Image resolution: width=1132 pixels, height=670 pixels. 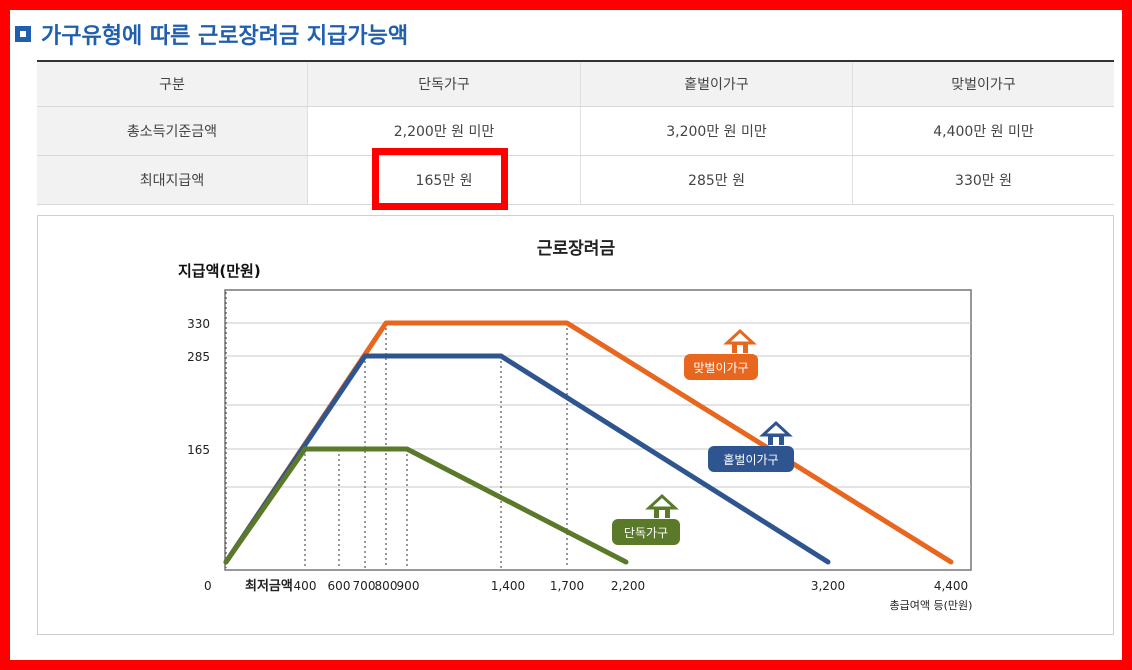 What do you see at coordinates (198, 357) in the screenshot?
I see `y-tick-label: 285` at bounding box center [198, 357].